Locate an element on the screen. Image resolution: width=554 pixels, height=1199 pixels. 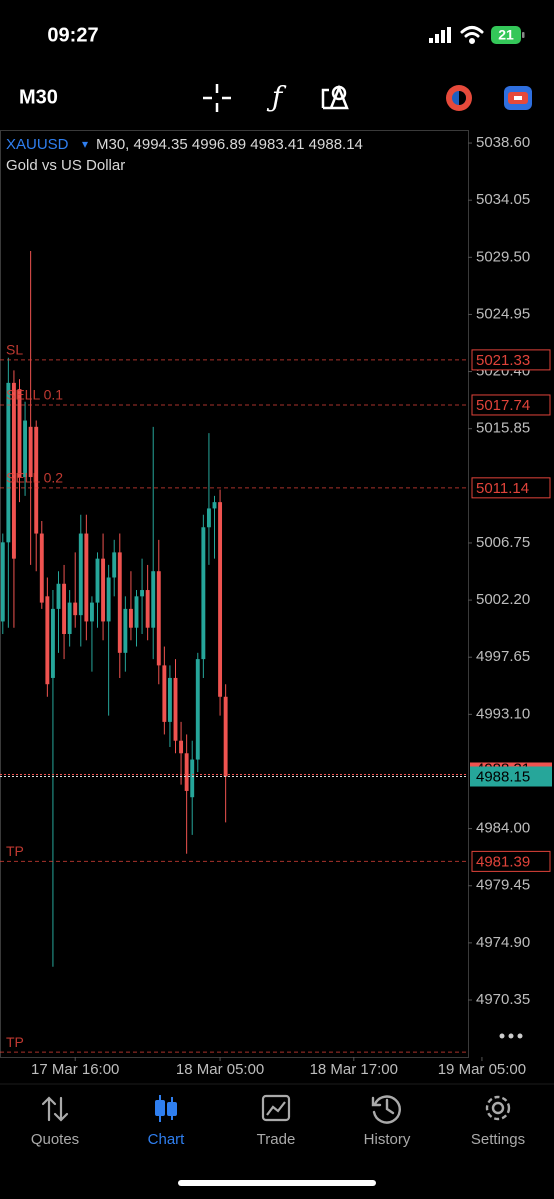
bid-price-label: 4988.15 is located at coordinates (503, 776).